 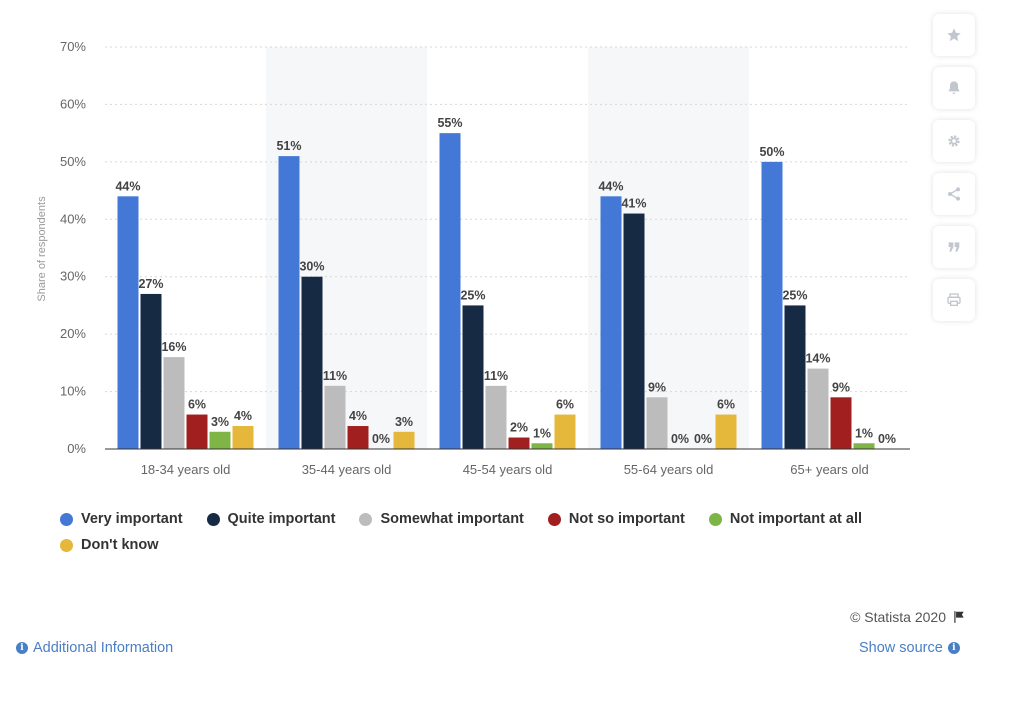 What do you see at coordinates (452, 519) in the screenshot?
I see `legend-label: Somewhat important` at bounding box center [452, 519].